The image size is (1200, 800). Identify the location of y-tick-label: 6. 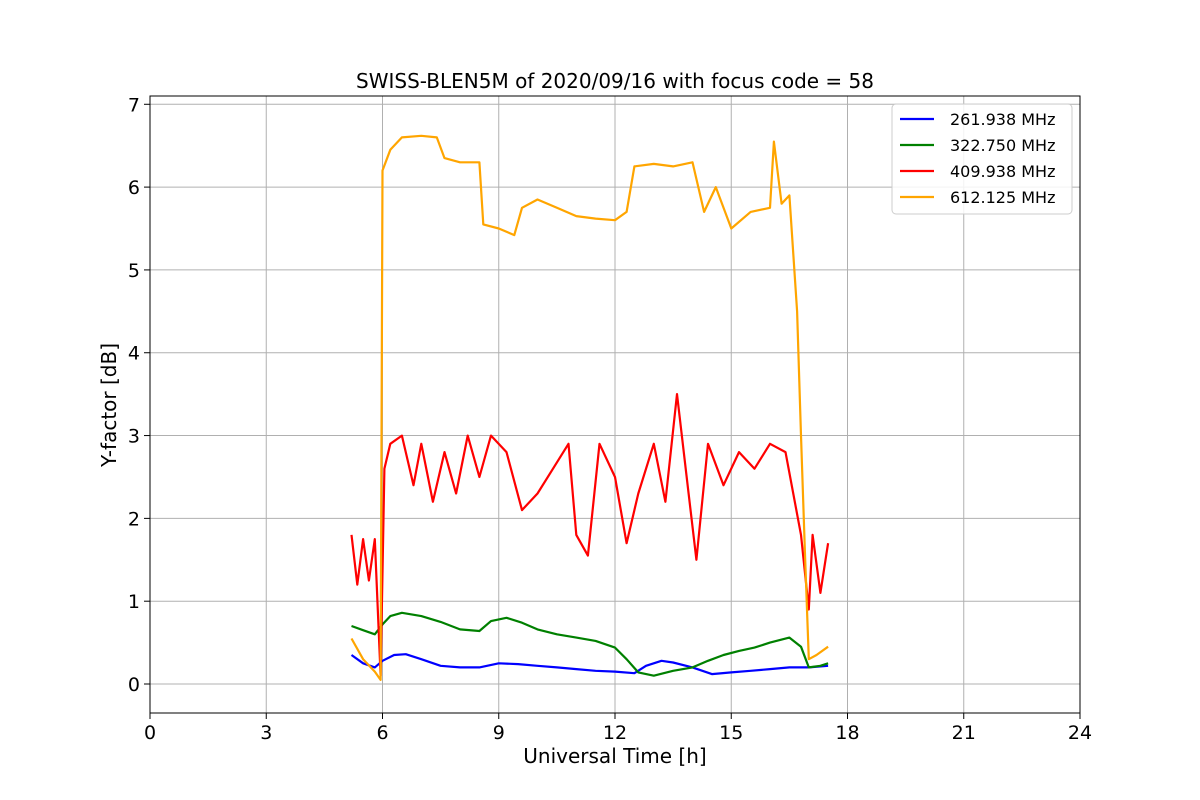
(134, 188).